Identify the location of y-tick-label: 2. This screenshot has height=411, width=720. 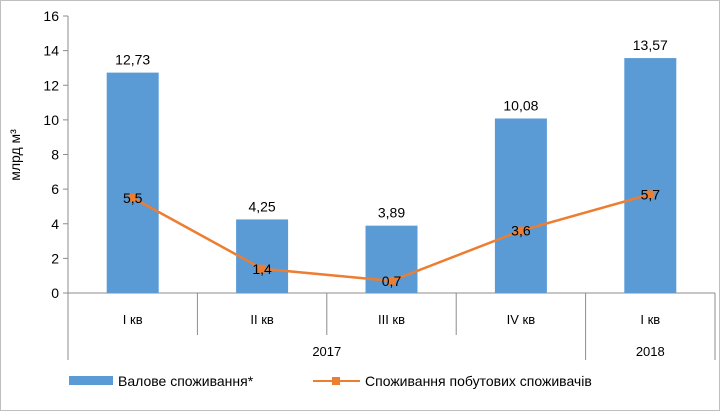
(55, 258).